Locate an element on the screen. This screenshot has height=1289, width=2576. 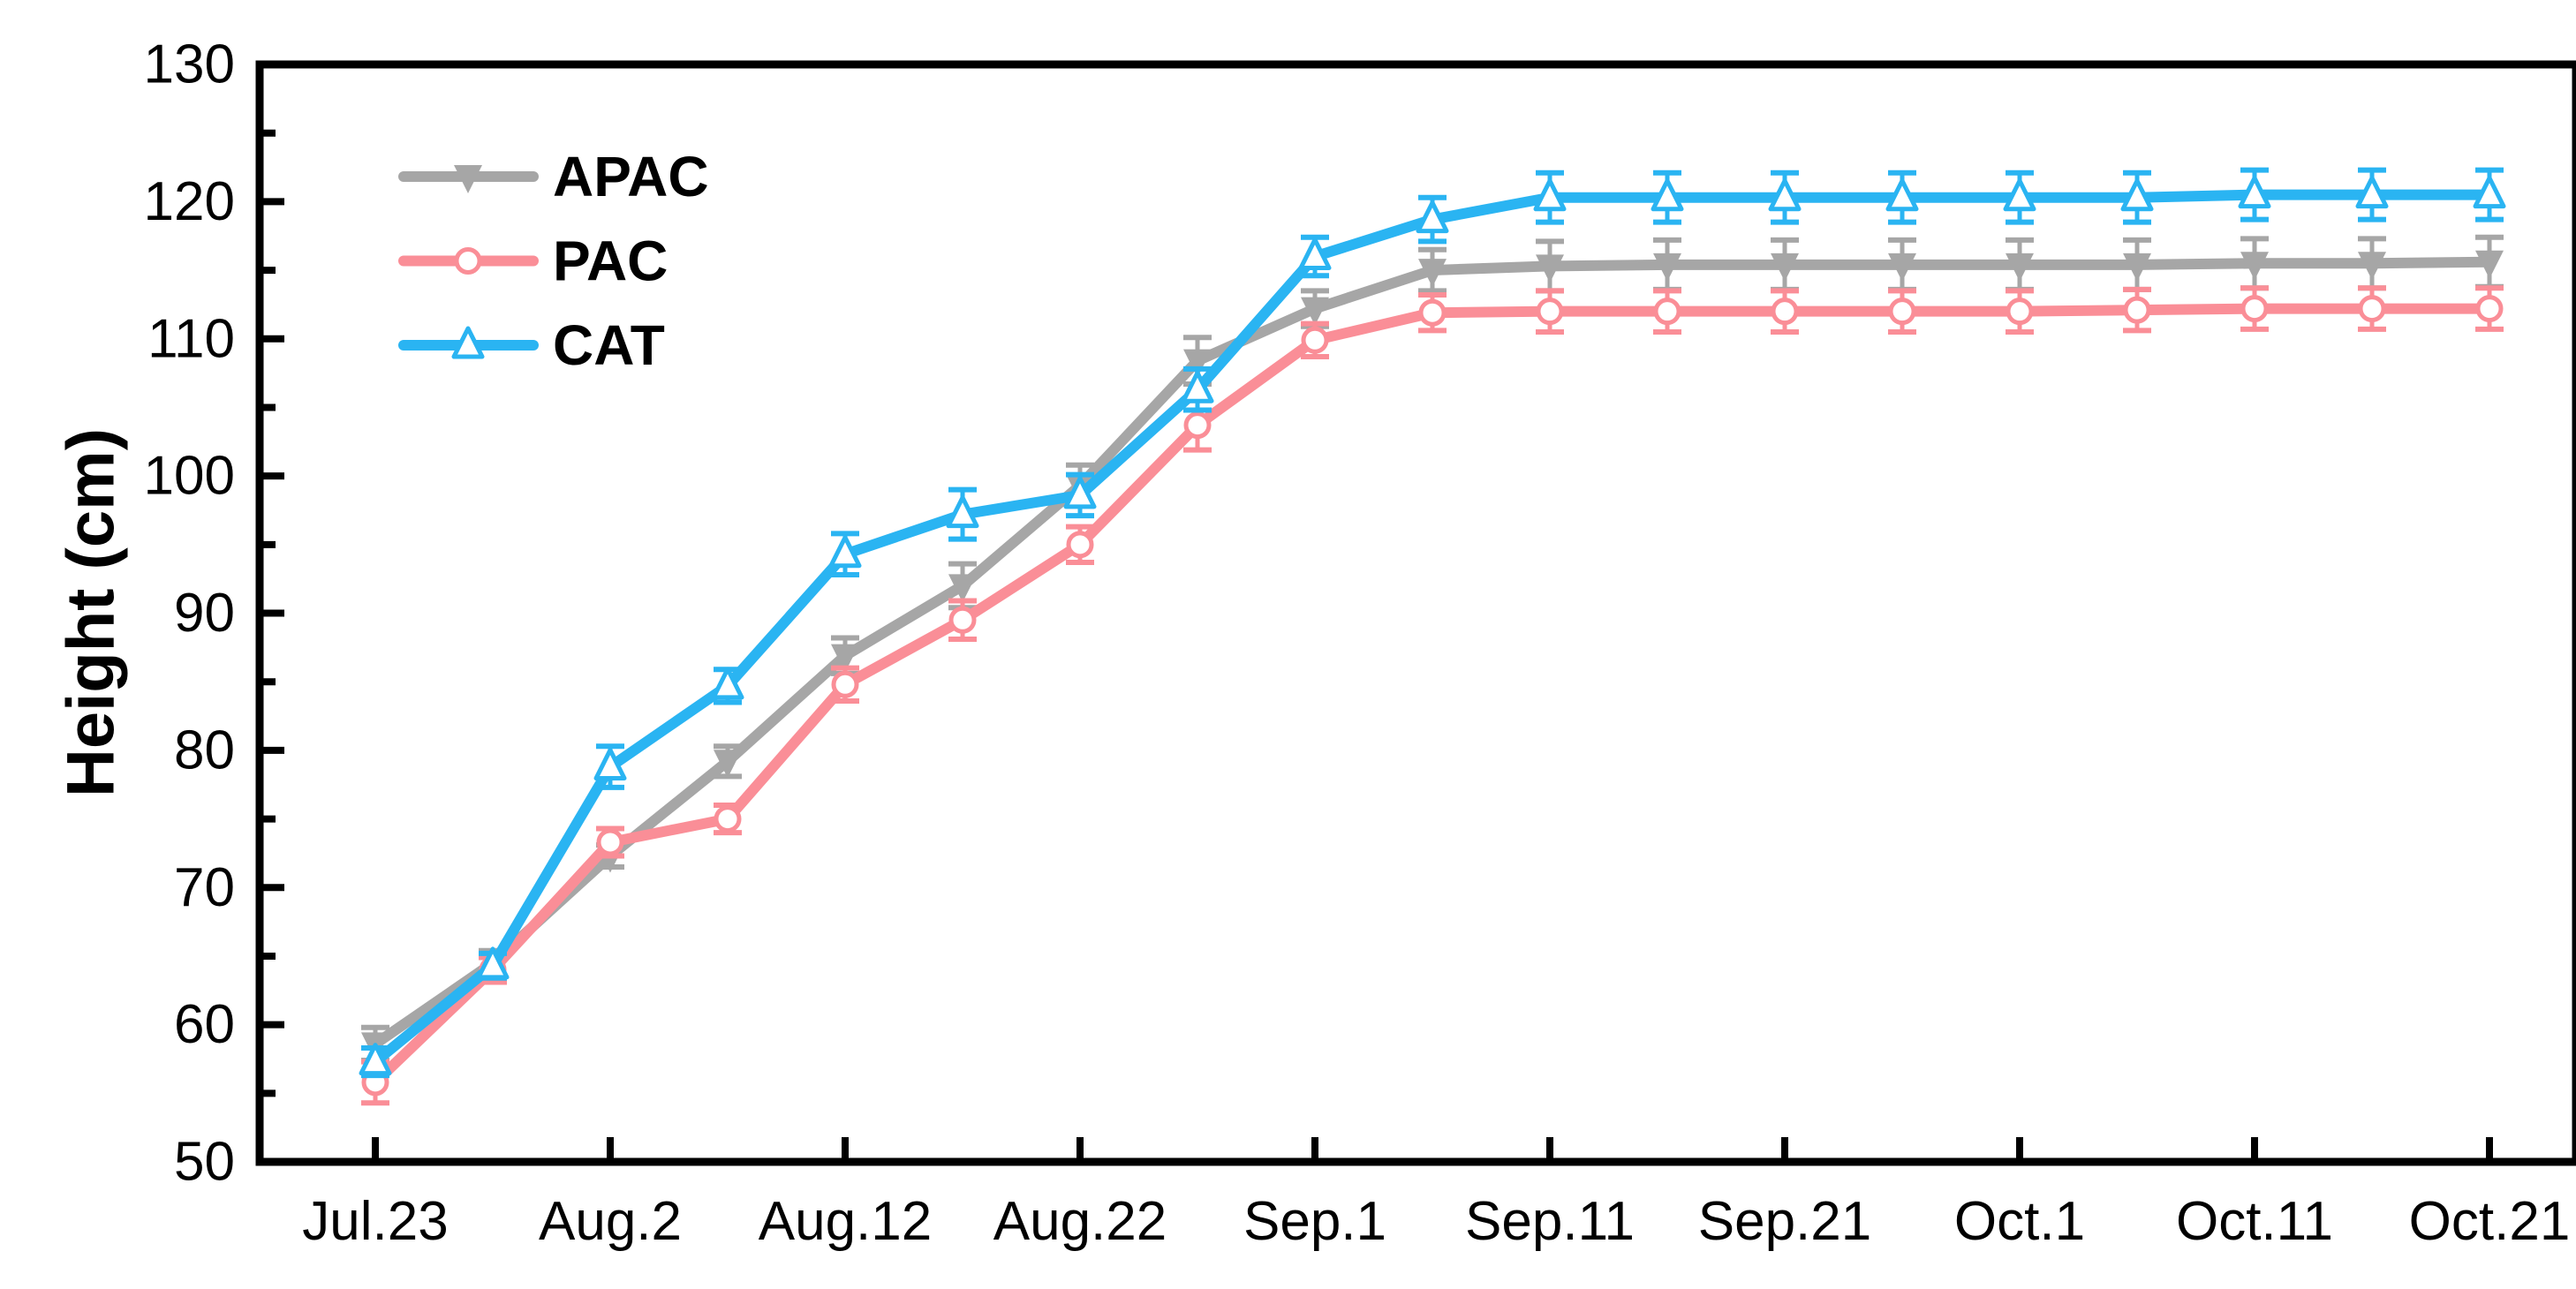
legend-label: APAC is located at coordinates (631, 176).